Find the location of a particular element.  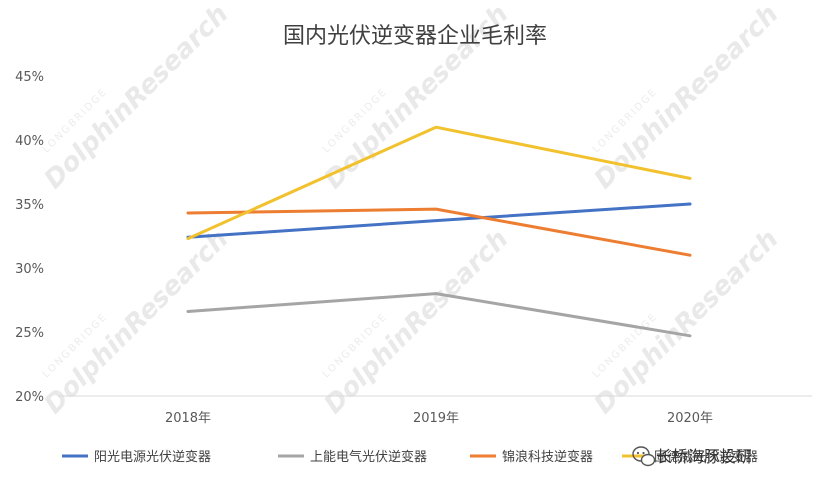

legend-label: 锦浪科技逆变器 is located at coordinates (547, 457).